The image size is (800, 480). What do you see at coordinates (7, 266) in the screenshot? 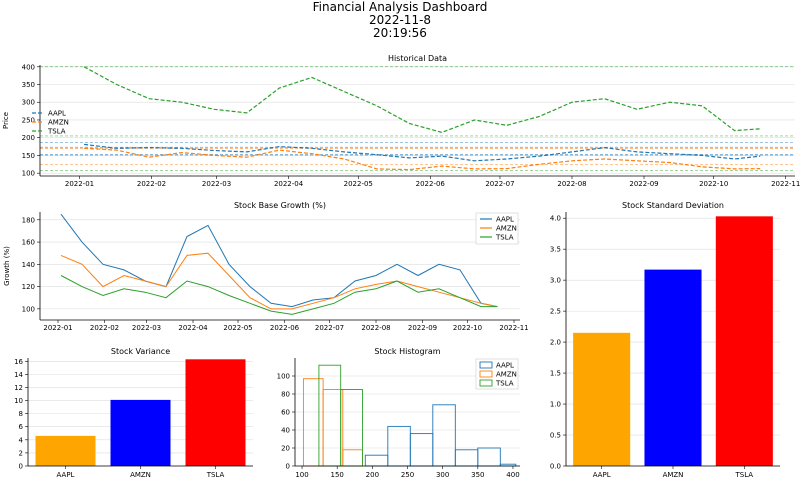
I see `growth-ylabel: Growth (%)` at bounding box center [7, 266].